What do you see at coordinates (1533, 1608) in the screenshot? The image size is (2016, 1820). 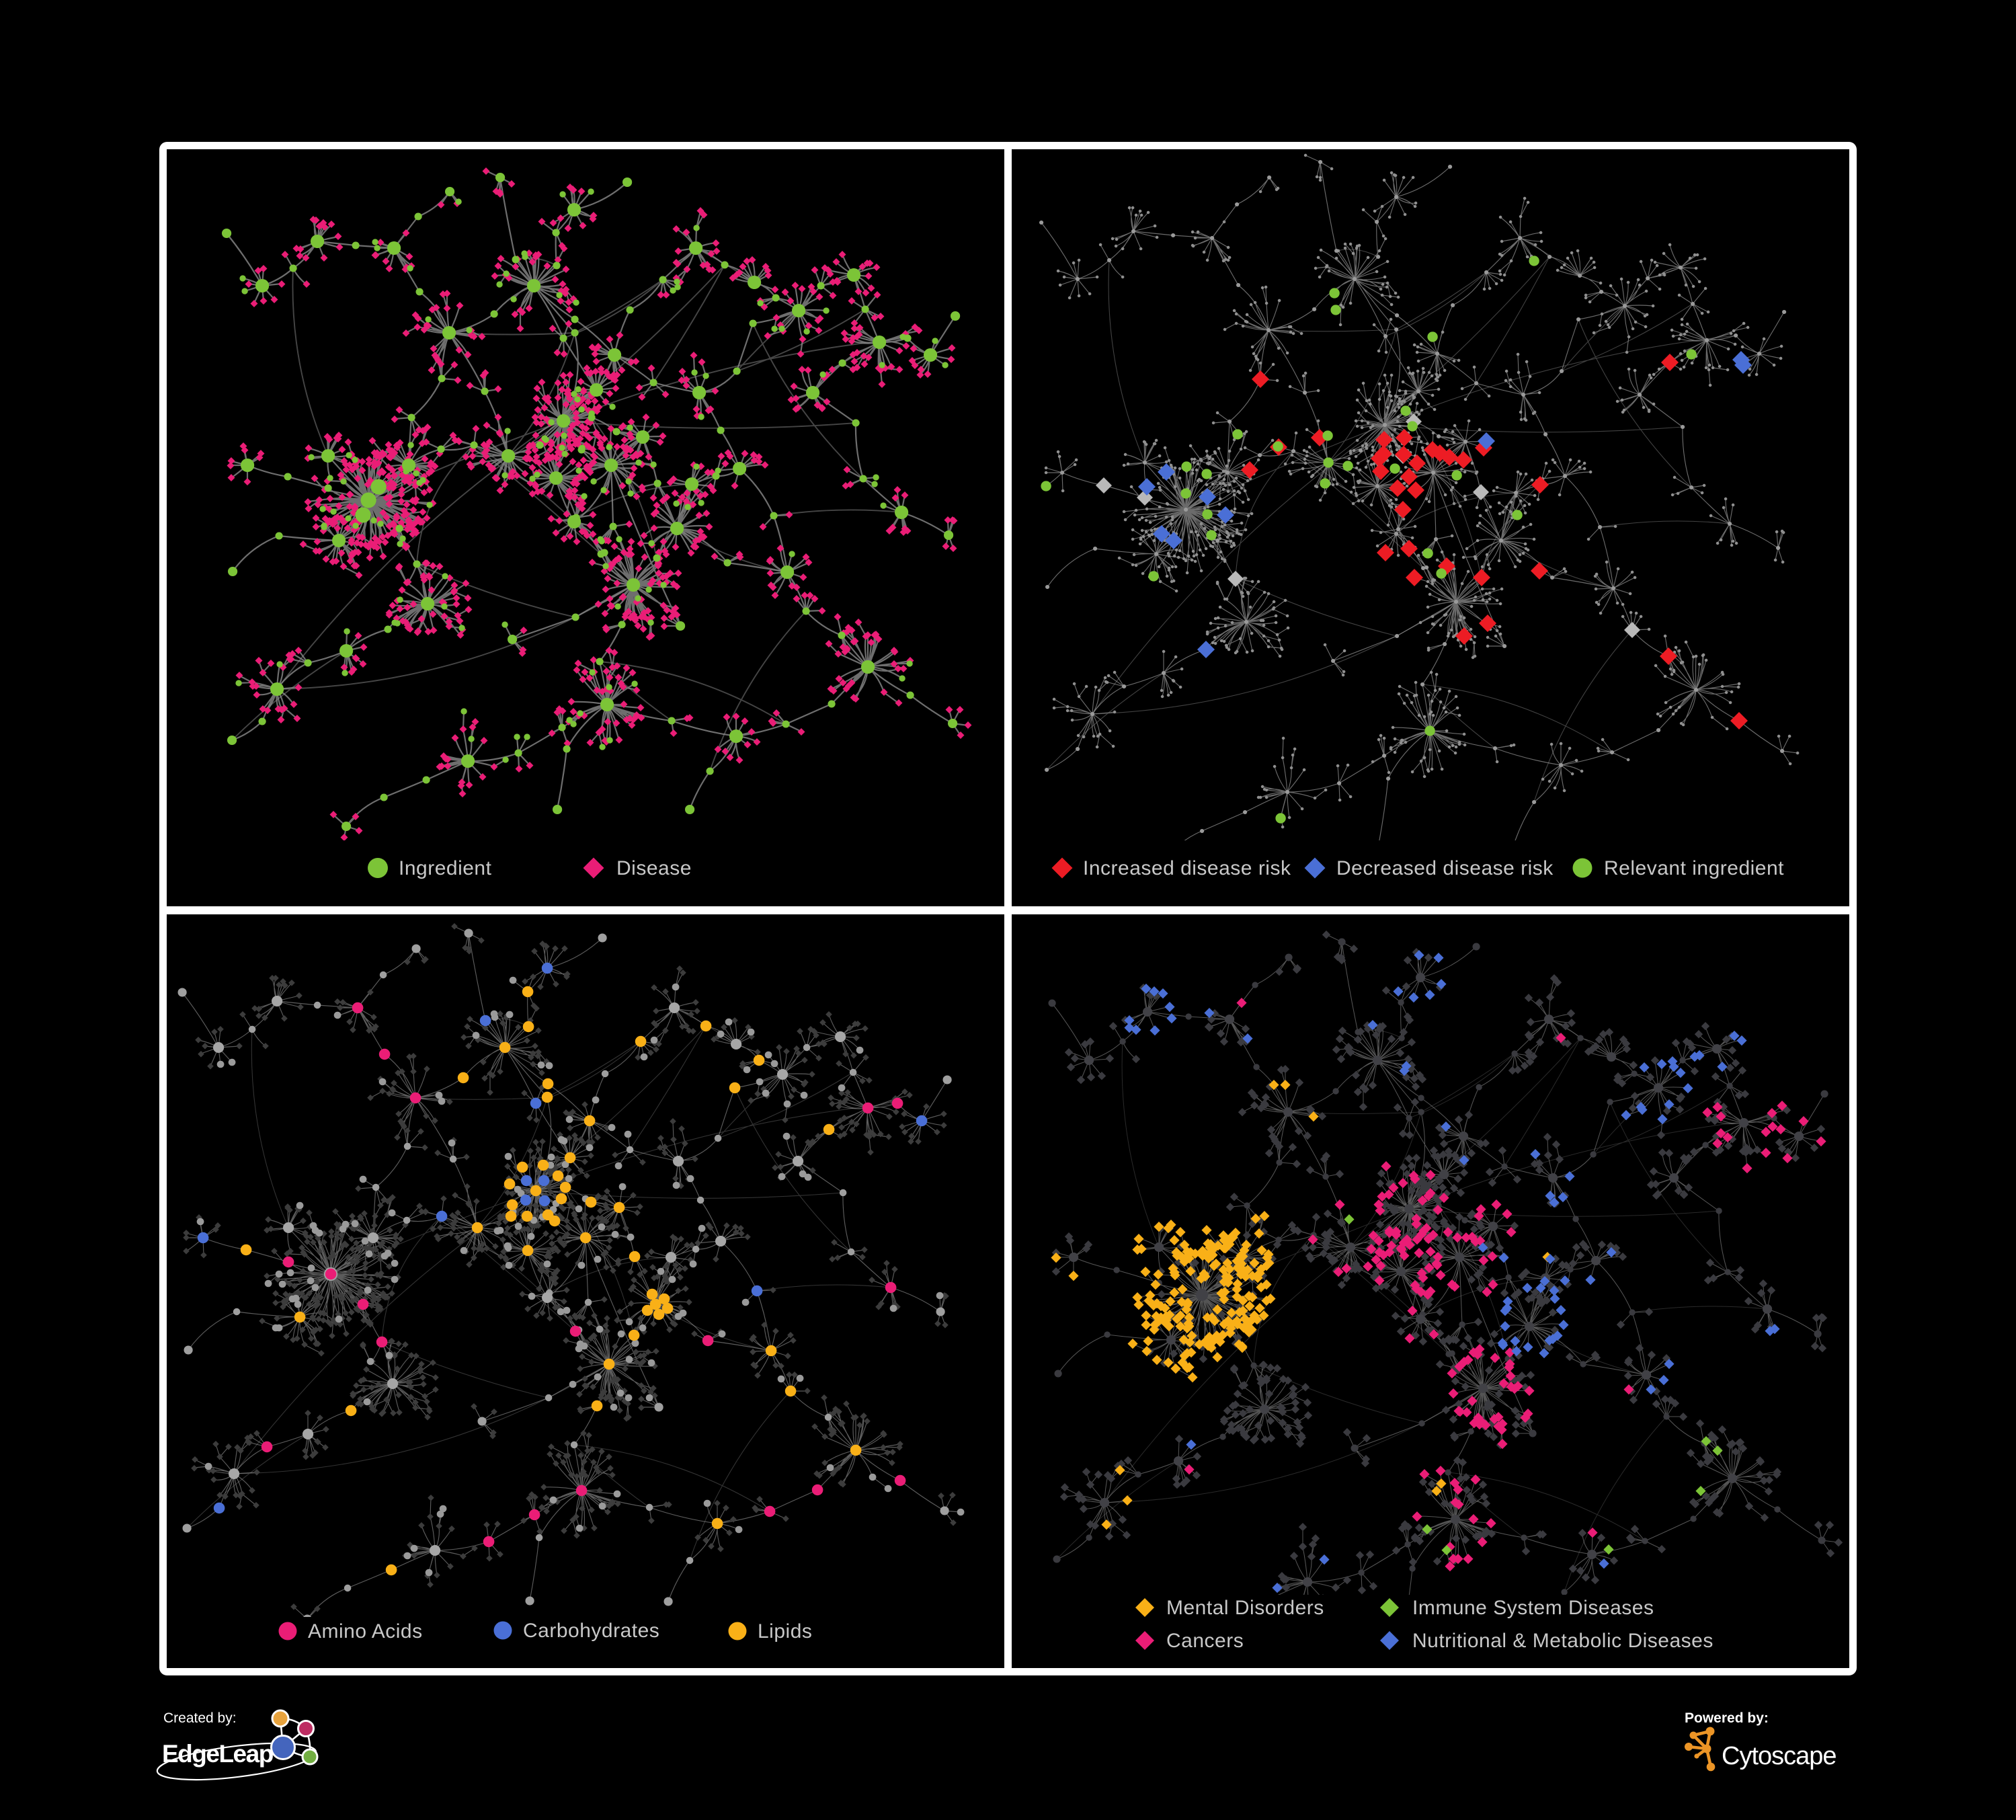 I see `svg-text: Immune System Diseases` at bounding box center [1533, 1608].